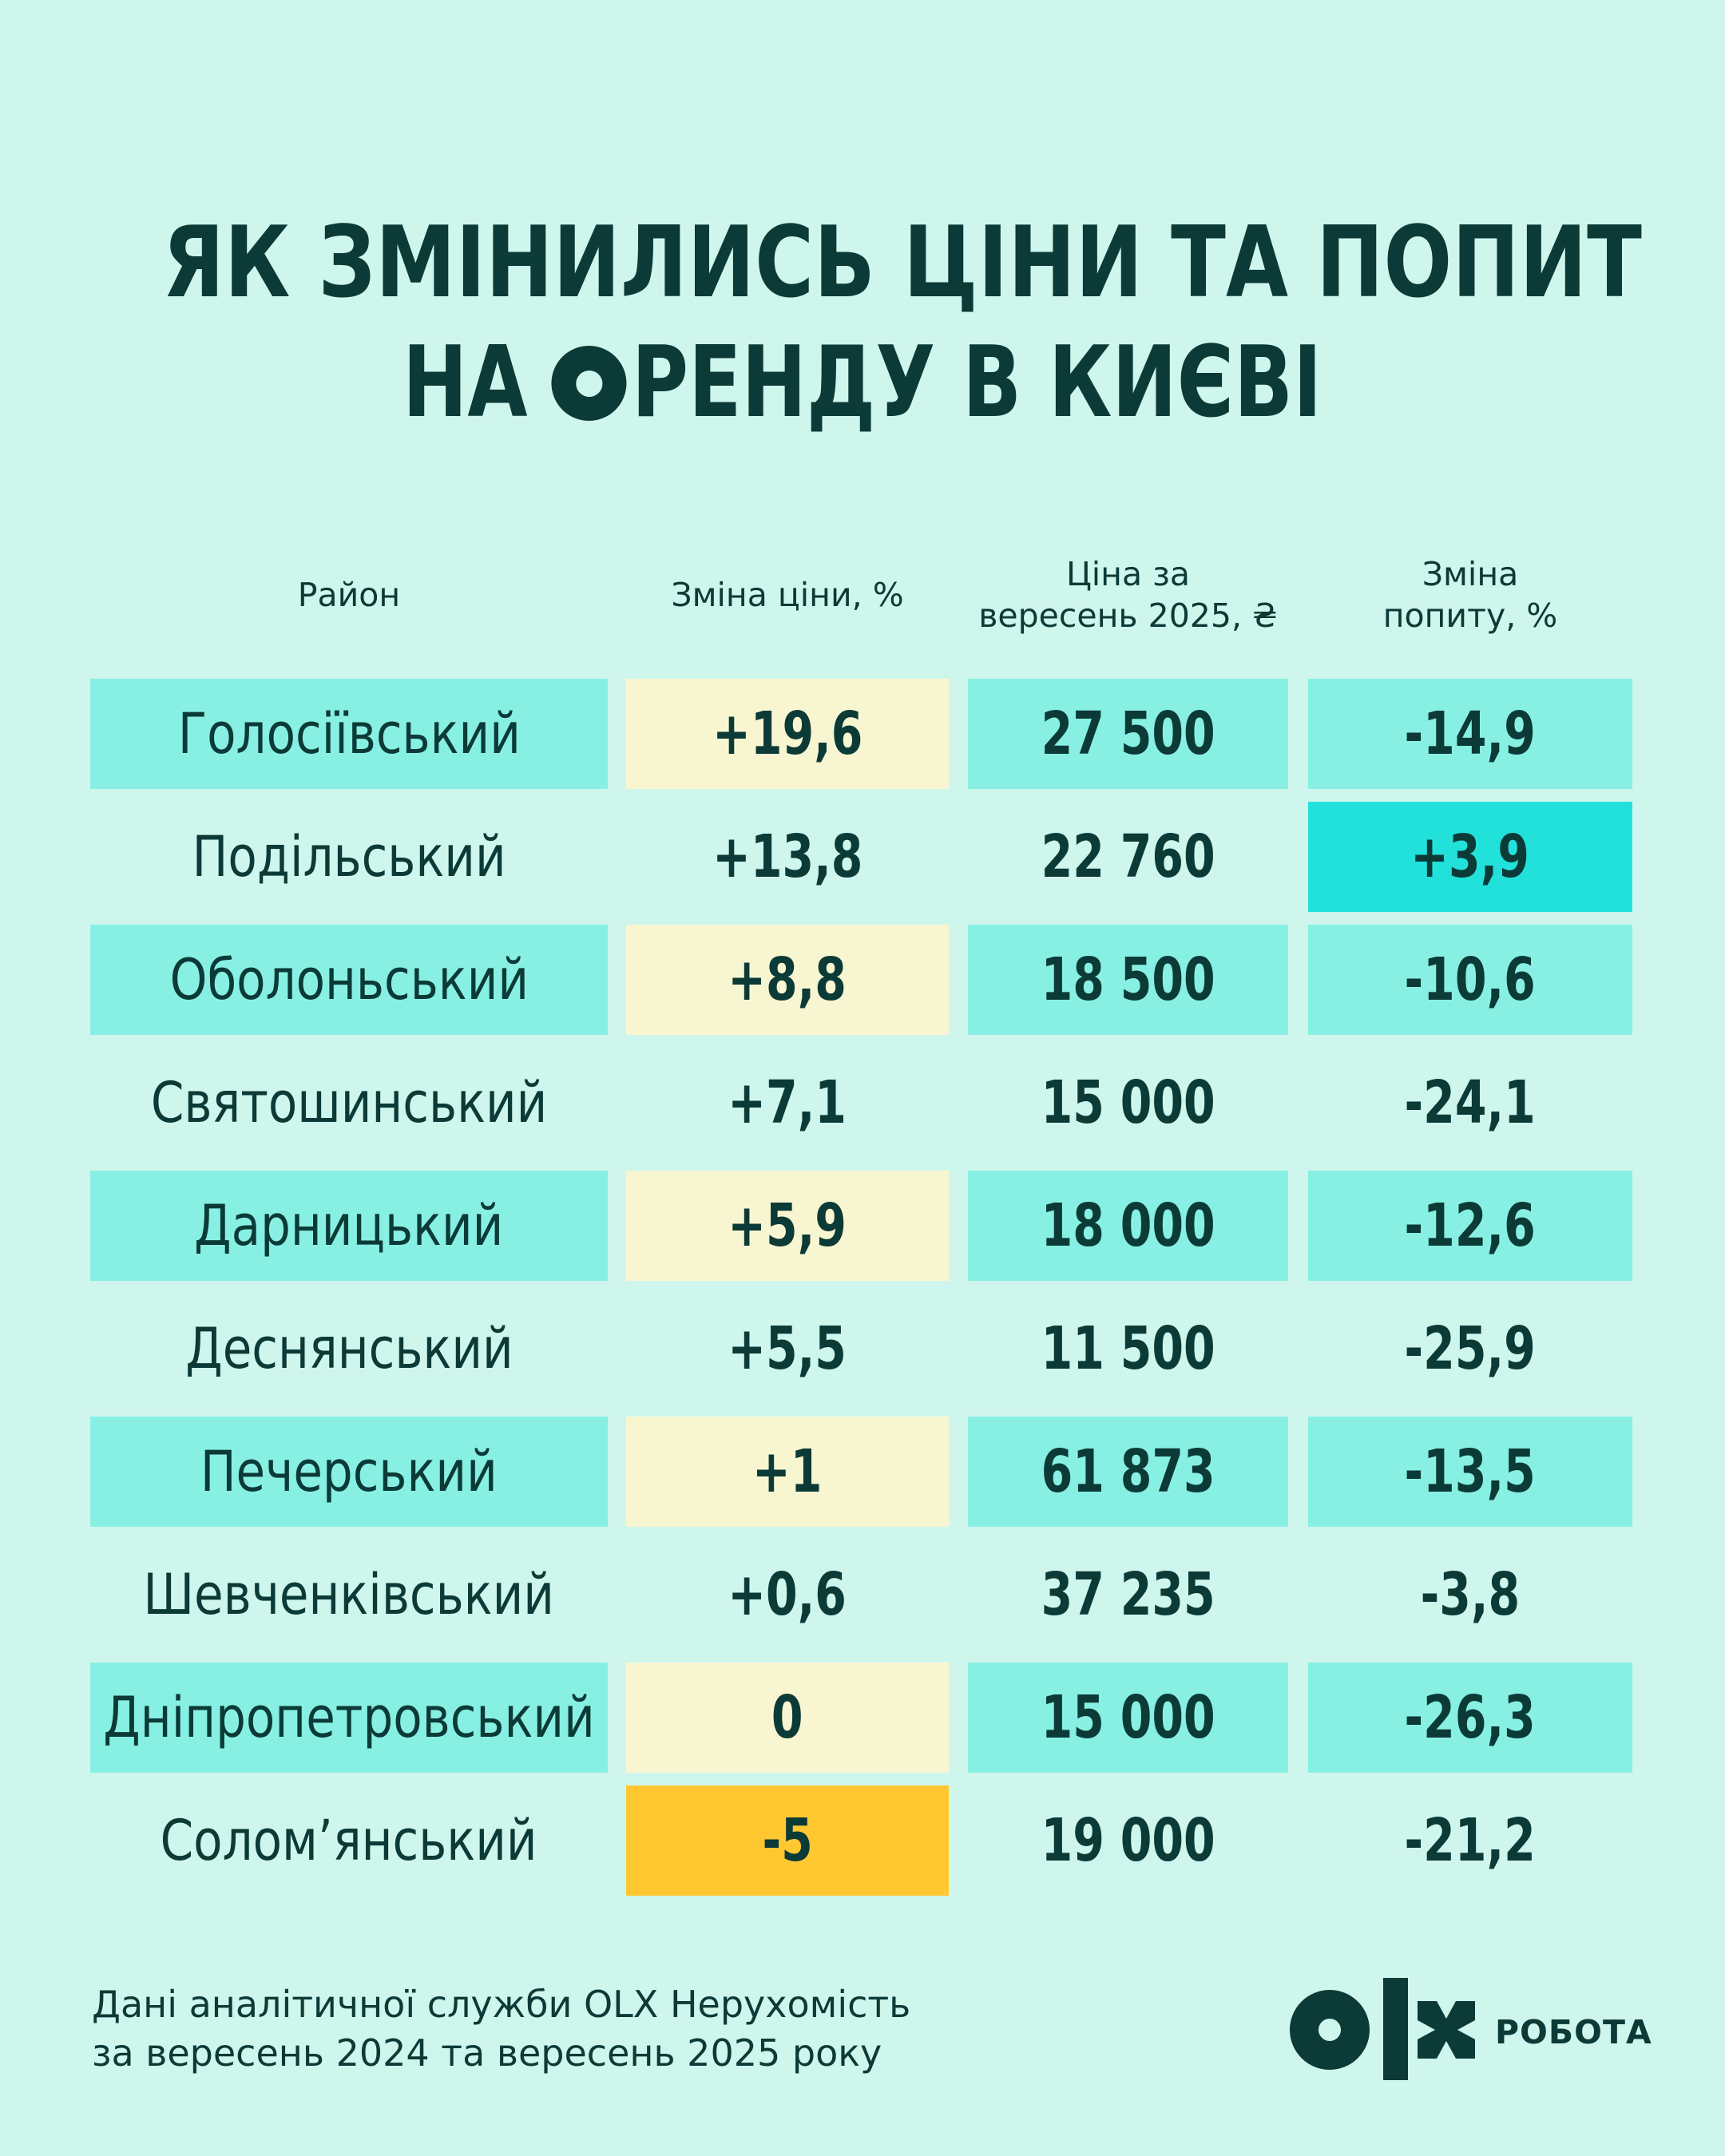 This screenshot has height=2156, width=1725. What do you see at coordinates (1470, 1595) in the screenshot?
I see `demand-change-cell: -3,8` at bounding box center [1470, 1595].